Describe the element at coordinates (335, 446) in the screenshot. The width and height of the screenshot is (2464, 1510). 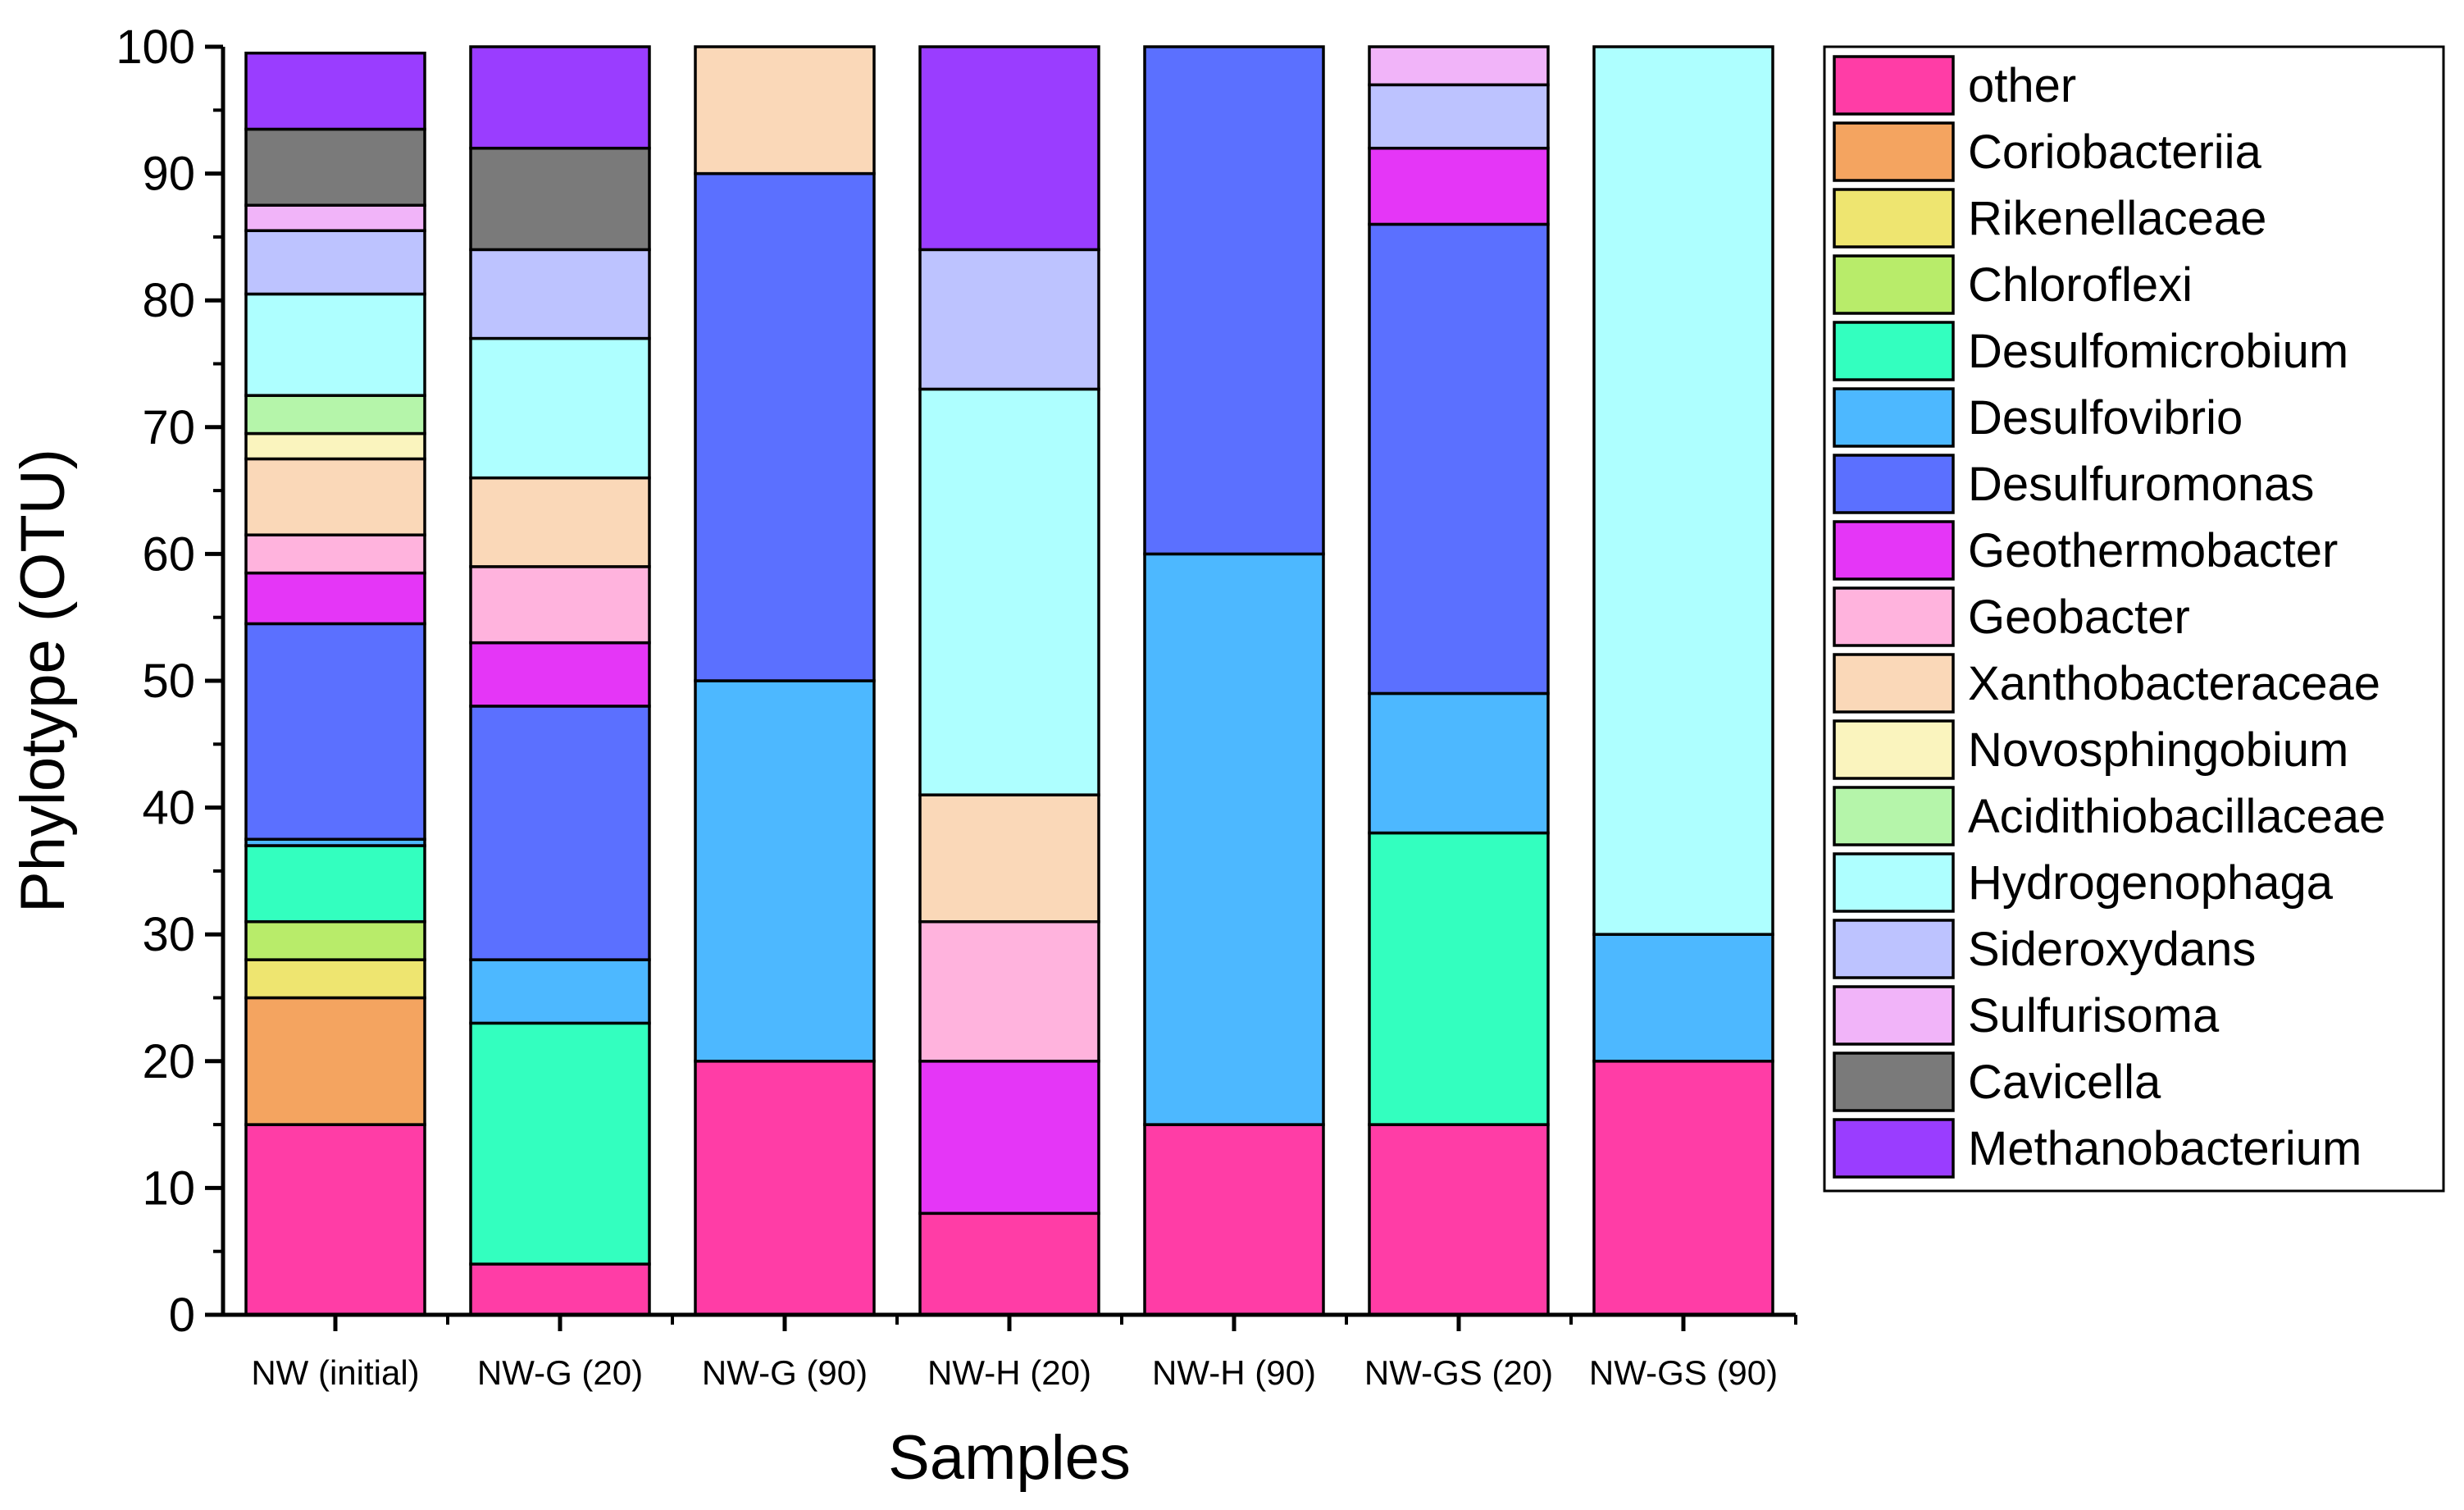
I see `bar-segment-nw-initial-novosphingobium` at that location.